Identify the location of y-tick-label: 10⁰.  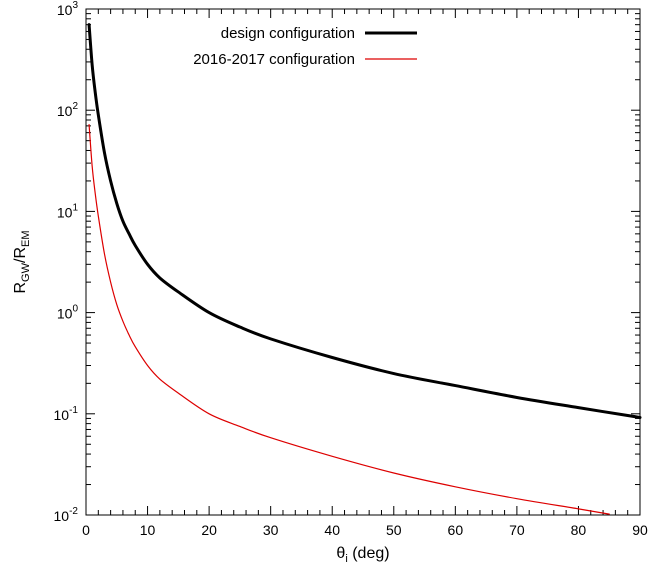
(68, 313).